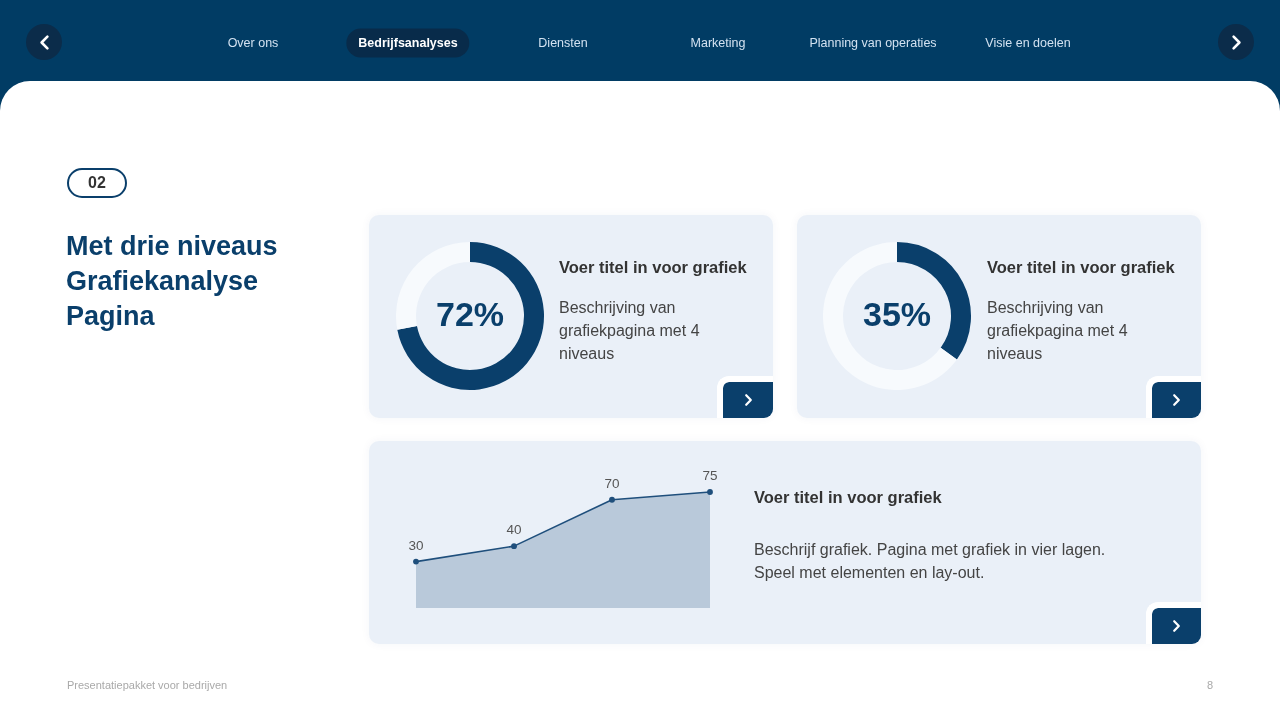 The height and width of the screenshot is (720, 1280). I want to click on text: Presentatiepakket voor bedrijven, so click(147, 685).